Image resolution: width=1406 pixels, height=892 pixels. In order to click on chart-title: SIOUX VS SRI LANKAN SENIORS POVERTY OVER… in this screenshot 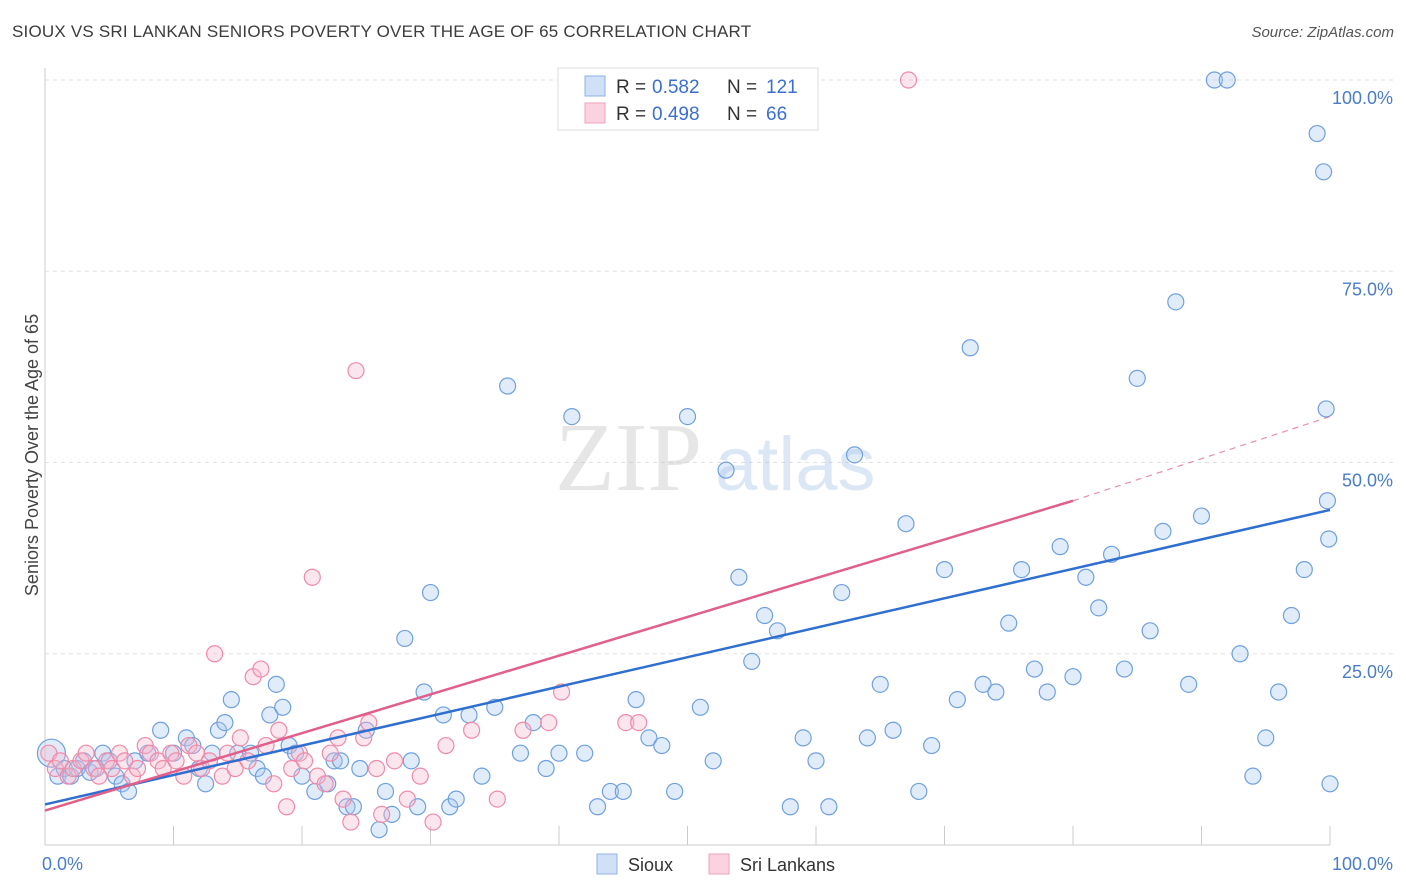, I will do `click(382, 31)`.